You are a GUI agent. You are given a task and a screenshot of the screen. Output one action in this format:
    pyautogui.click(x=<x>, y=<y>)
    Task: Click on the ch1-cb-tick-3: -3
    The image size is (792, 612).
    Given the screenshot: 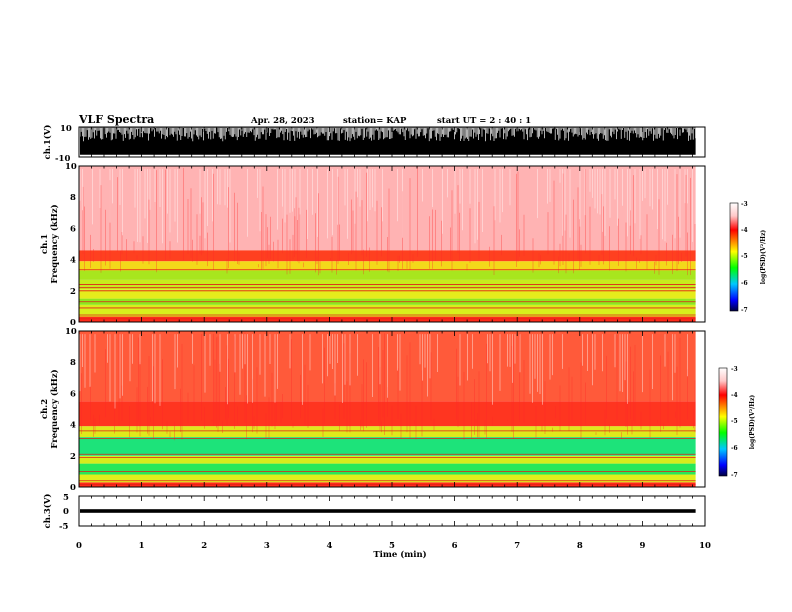 What is the action you would take?
    pyautogui.click(x=744, y=204)
    